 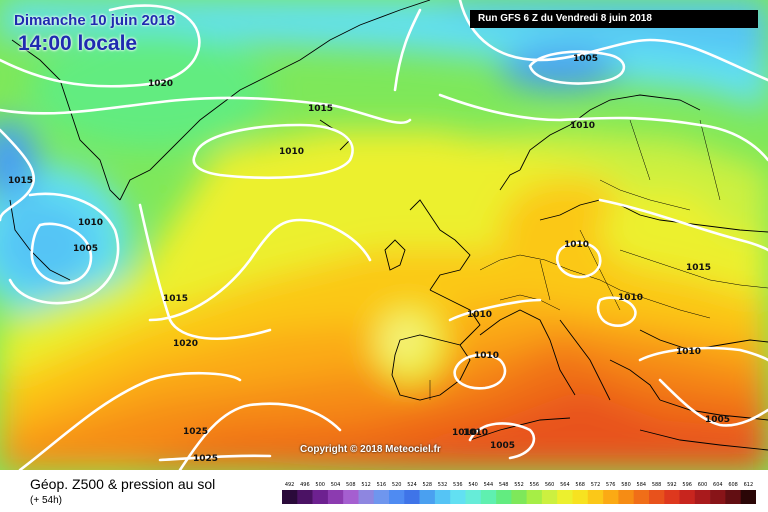 What do you see at coordinates (78, 43) in the screenshot?
I see `forecast-hour: 14:00 locale` at bounding box center [78, 43].